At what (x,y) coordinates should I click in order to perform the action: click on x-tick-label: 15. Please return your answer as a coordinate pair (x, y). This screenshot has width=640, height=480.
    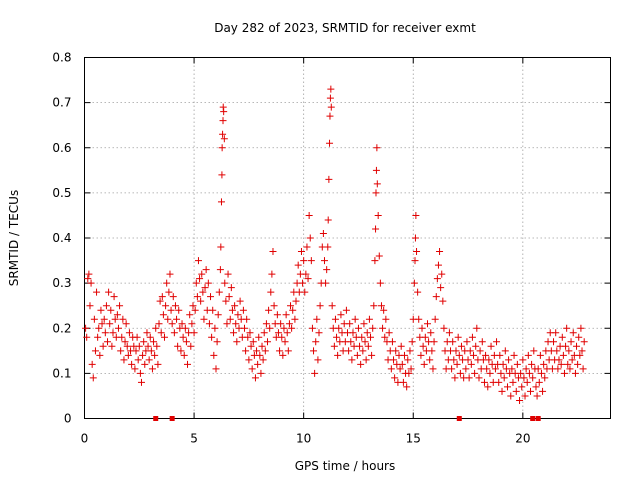
    Looking at the image, I should click on (413, 439).